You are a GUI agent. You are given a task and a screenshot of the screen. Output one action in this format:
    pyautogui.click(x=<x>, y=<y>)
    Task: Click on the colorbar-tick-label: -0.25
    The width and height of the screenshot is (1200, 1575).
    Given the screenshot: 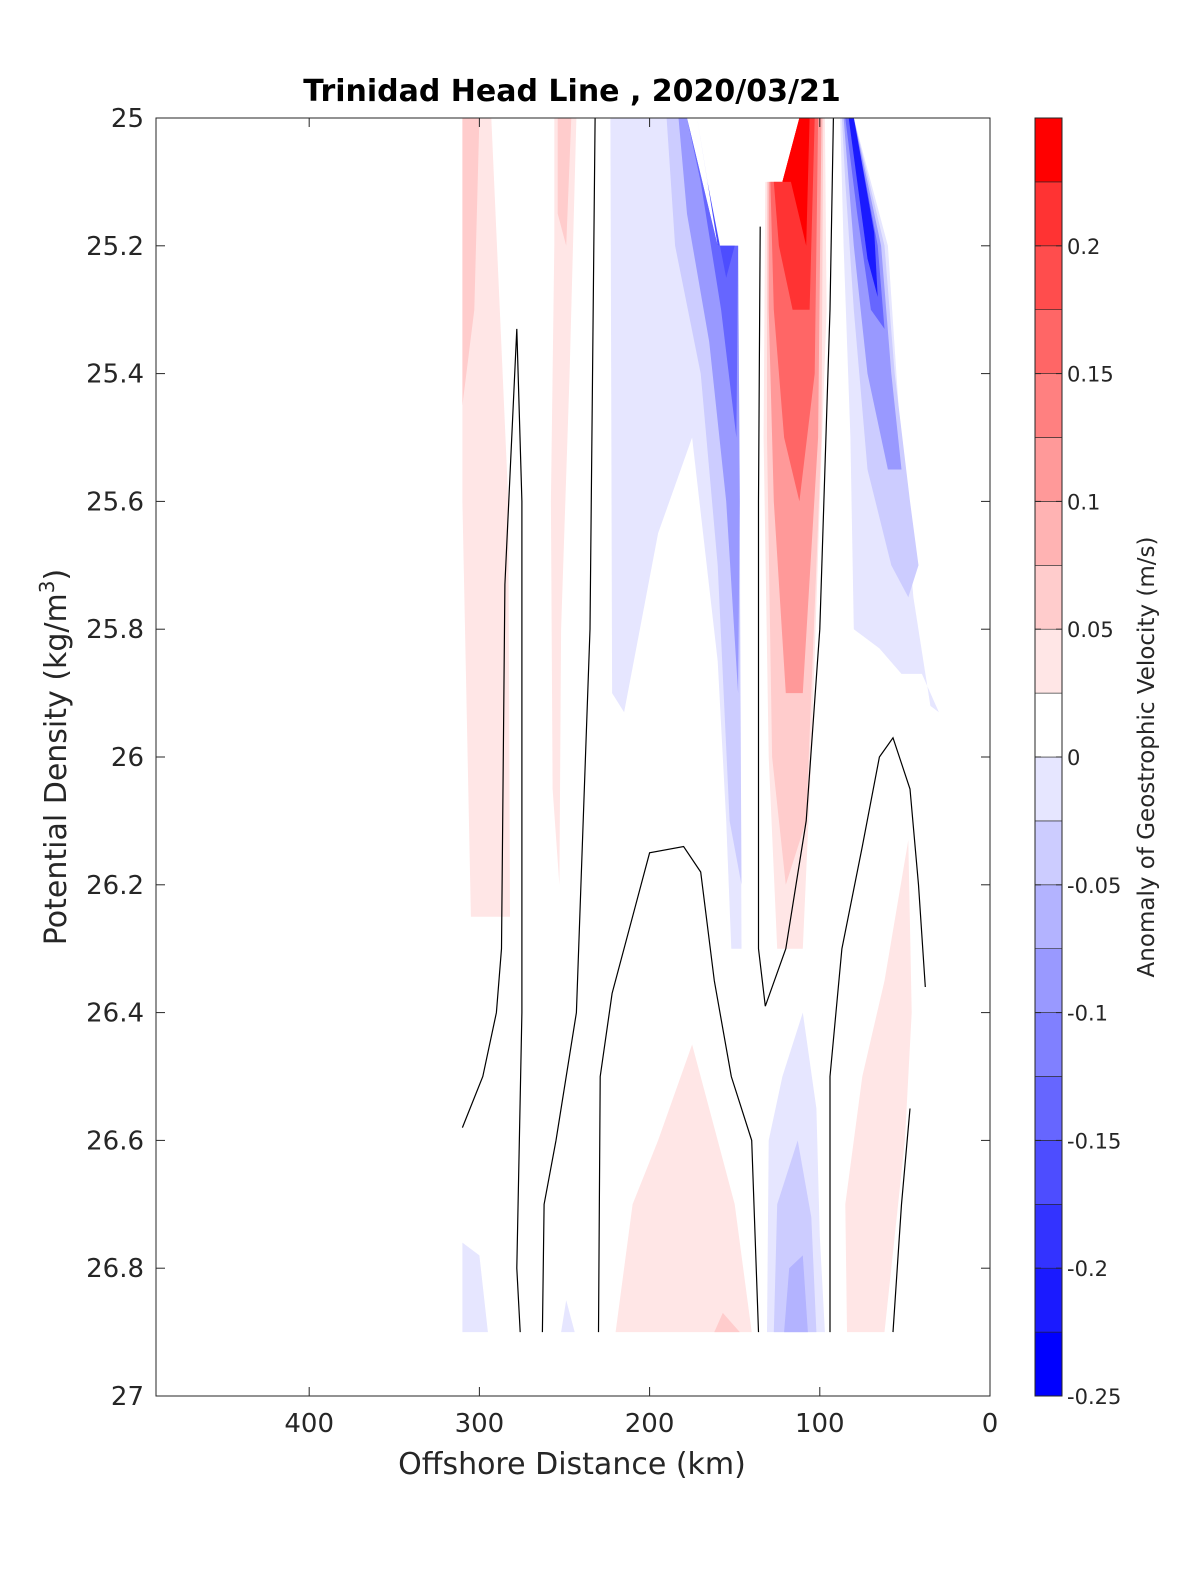 What is the action you would take?
    pyautogui.click(x=1094, y=1397)
    